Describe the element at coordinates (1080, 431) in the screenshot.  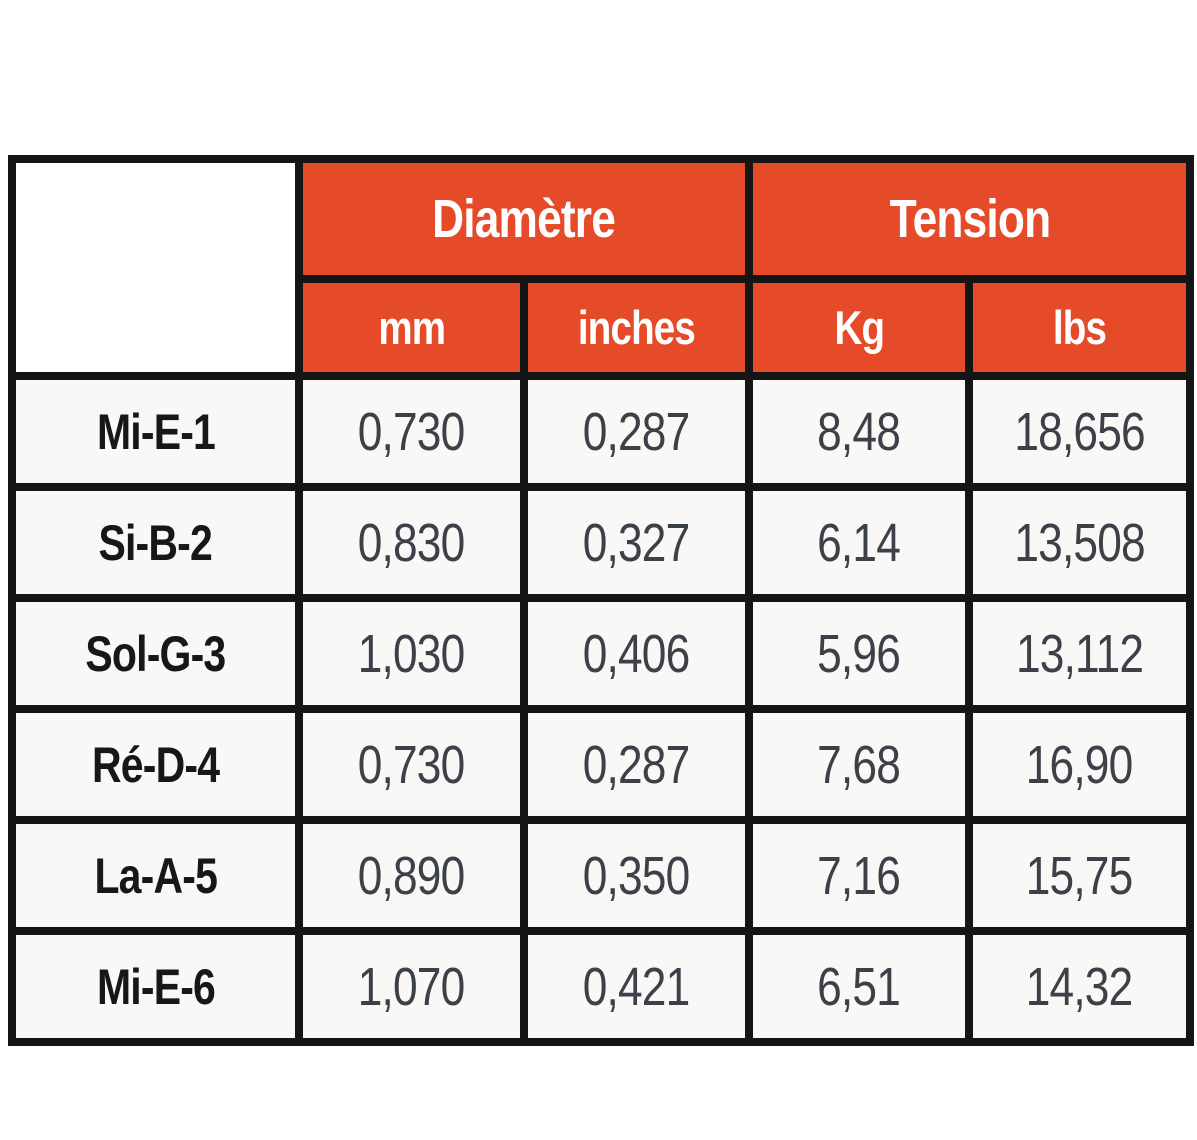
I see `cell-lbs: 18,656` at that location.